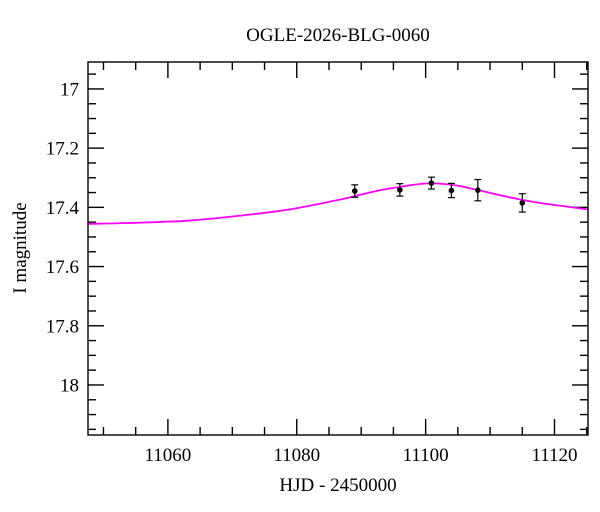 This screenshot has width=600, height=512. Describe the element at coordinates (62, 326) in the screenshot. I see `y-tick-label: 17.8` at that location.